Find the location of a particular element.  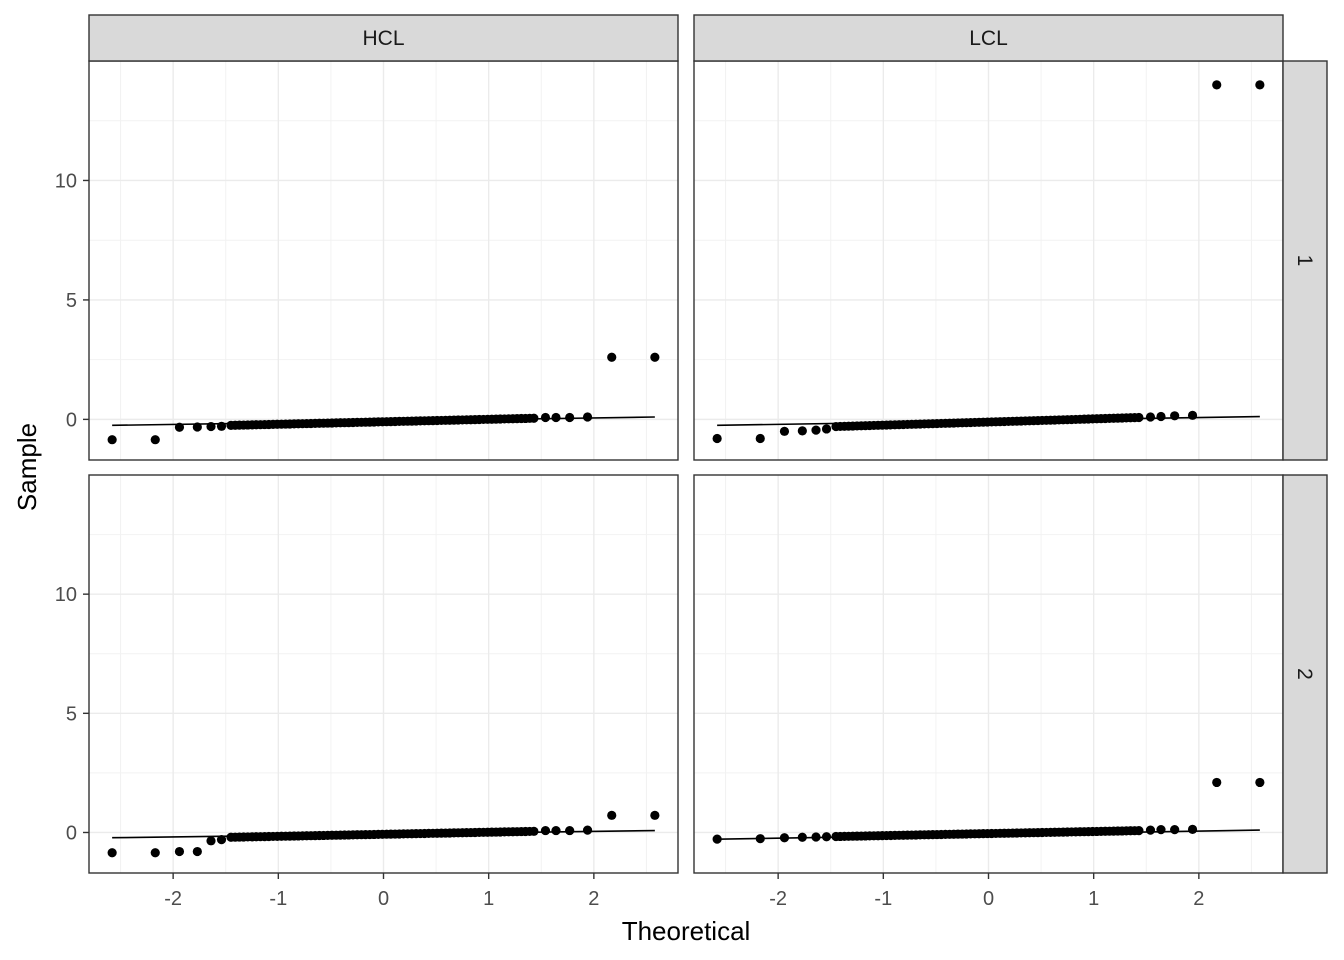

x-axis-title: Theoretical is located at coordinates (686, 931).